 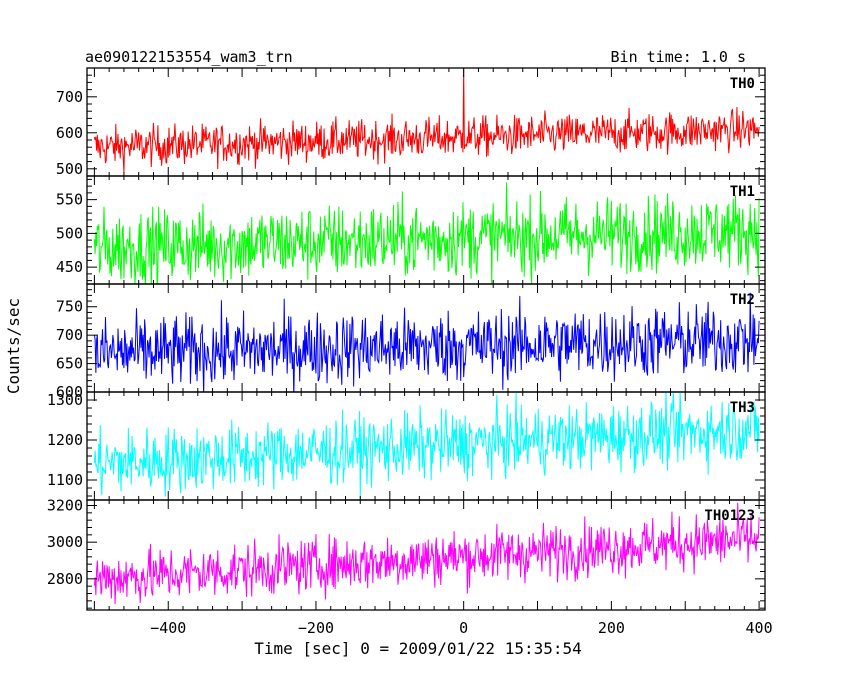 What do you see at coordinates (69, 364) in the screenshot?
I see `y-tick-label: 650` at bounding box center [69, 364].